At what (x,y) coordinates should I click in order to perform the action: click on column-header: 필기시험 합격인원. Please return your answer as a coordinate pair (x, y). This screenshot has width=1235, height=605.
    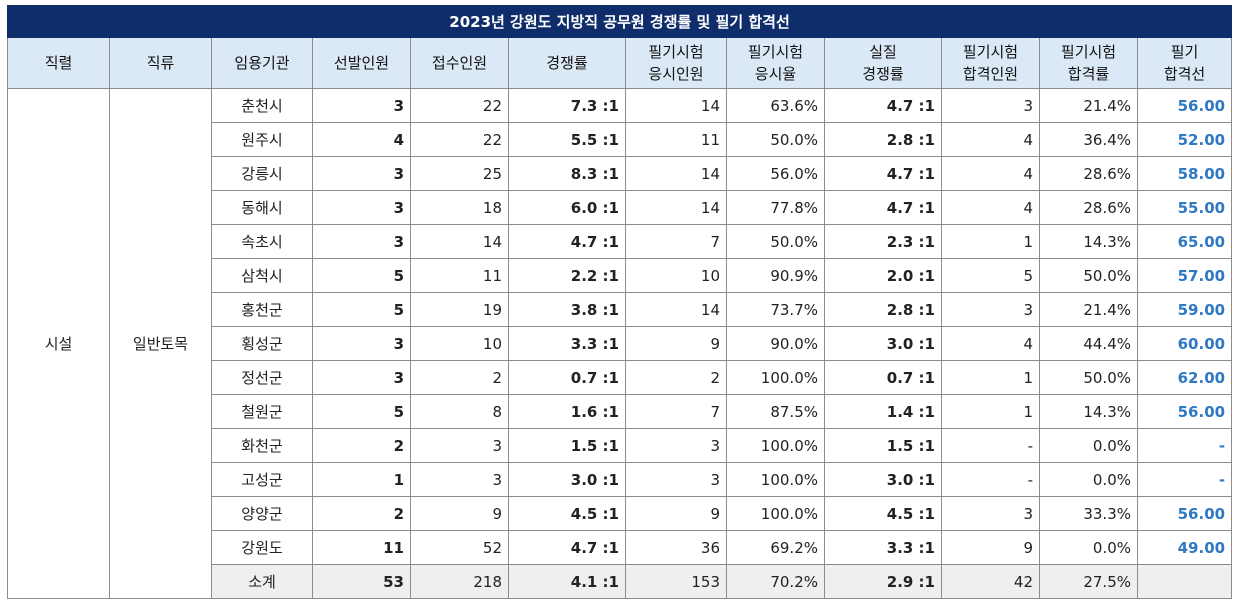
    Looking at the image, I should click on (990, 63).